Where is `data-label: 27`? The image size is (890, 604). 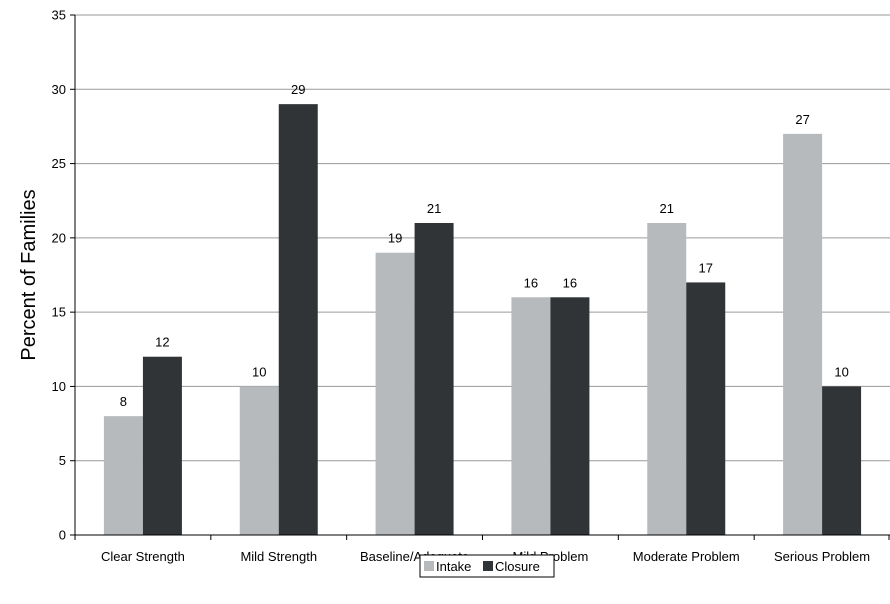 data-label: 27 is located at coordinates (802, 119).